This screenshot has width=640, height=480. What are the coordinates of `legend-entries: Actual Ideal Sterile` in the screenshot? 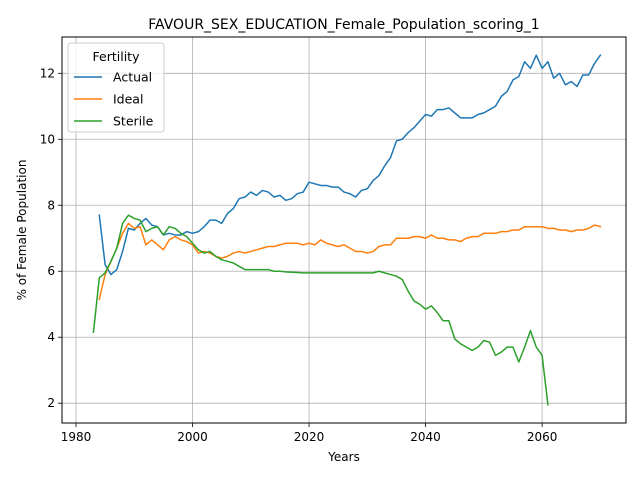 It's located at (114, 99).